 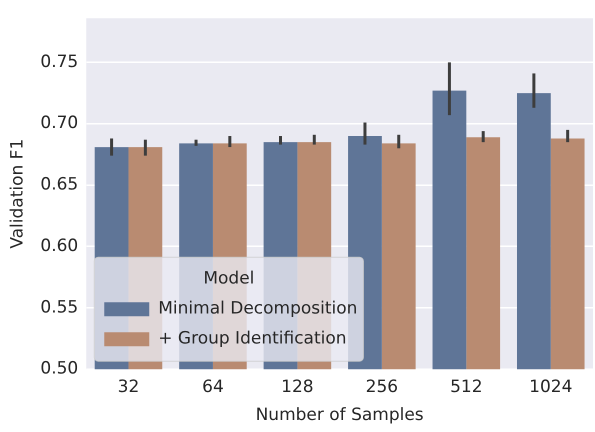 I want to click on x-axis-title: Number of Samples, so click(x=340, y=415).